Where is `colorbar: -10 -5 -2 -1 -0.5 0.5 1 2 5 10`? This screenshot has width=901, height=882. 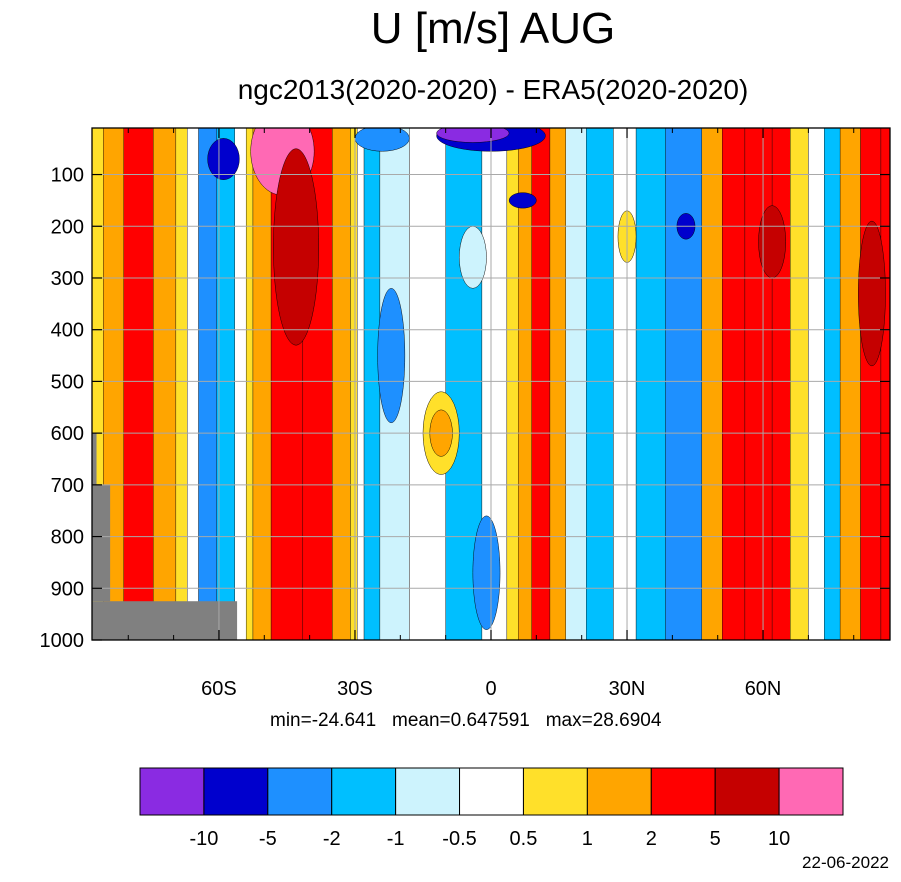 colorbar: -10 -5 -2 -1 -0.5 0.5 1 2 5 10 is located at coordinates (491, 808).